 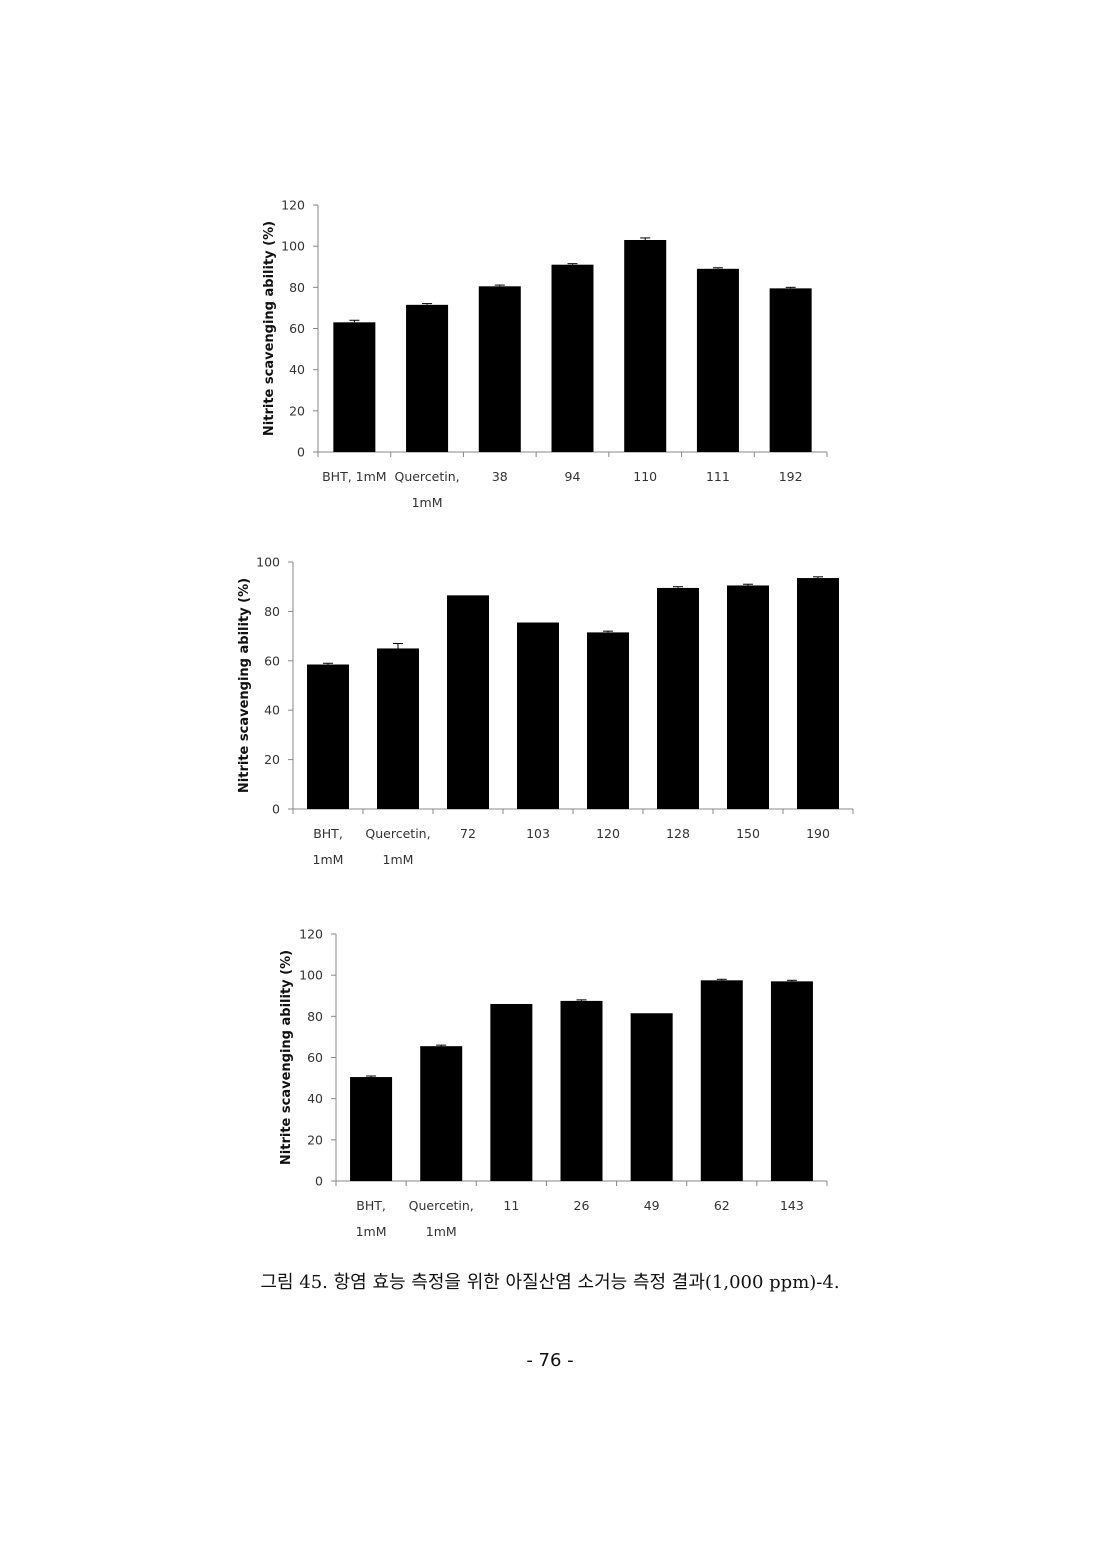 I want to click on x-tick-label: 192, so click(x=791, y=476).